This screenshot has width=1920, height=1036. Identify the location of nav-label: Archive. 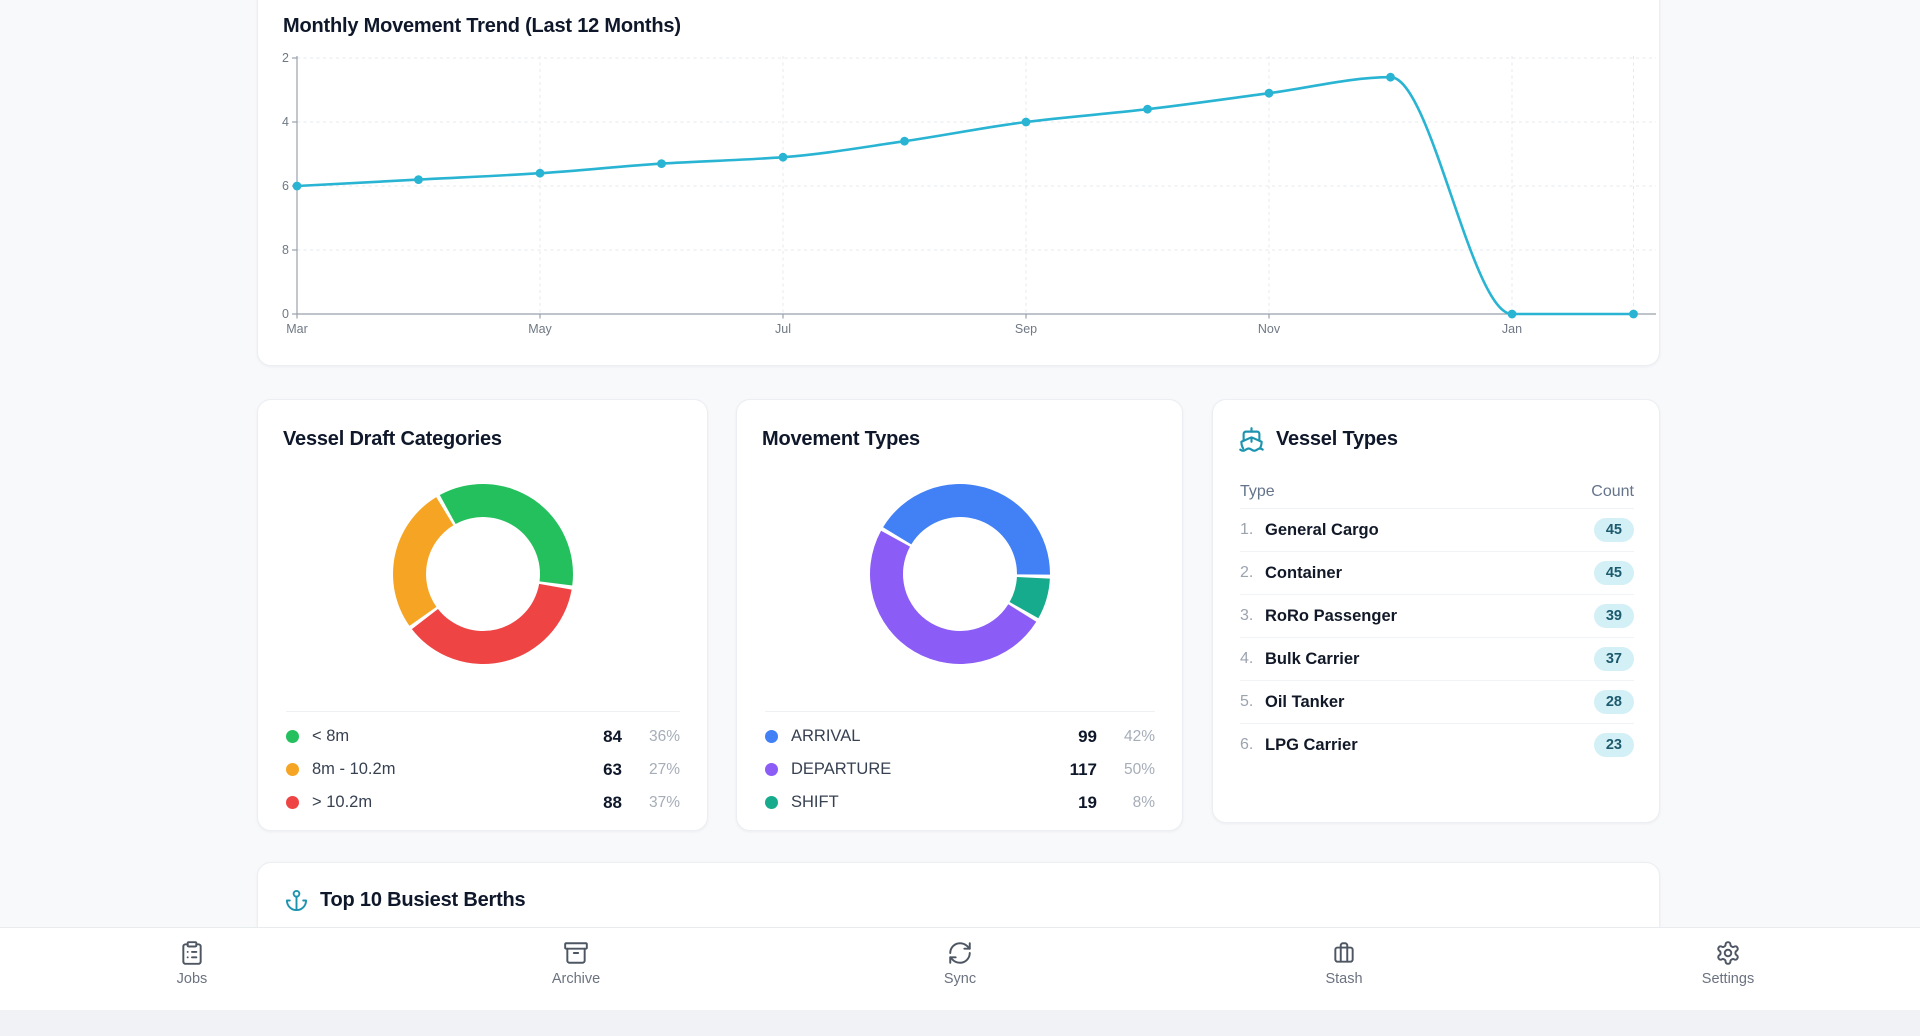
(576, 979).